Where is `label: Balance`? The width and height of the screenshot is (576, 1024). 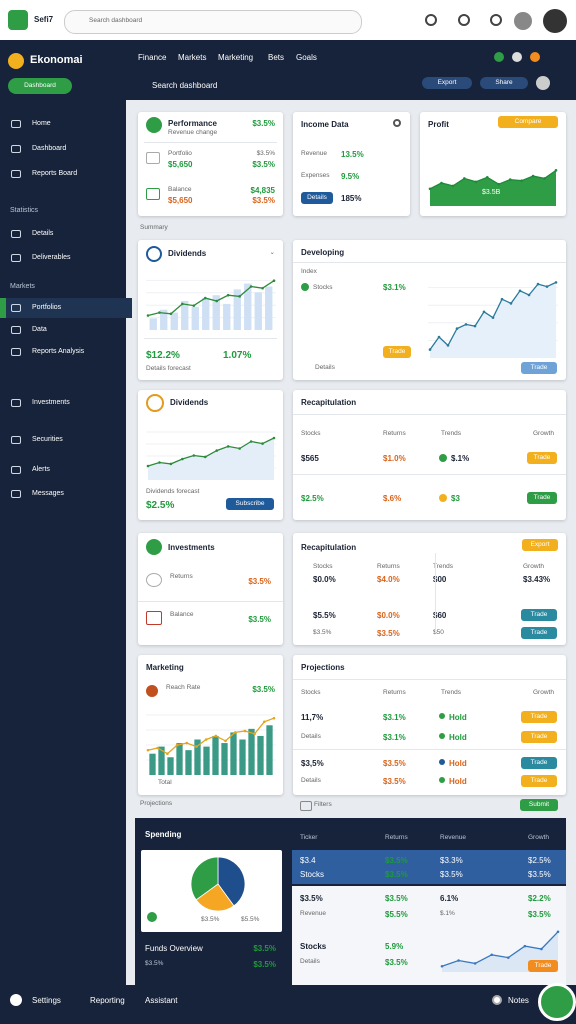
label: Balance is located at coordinates (180, 189).